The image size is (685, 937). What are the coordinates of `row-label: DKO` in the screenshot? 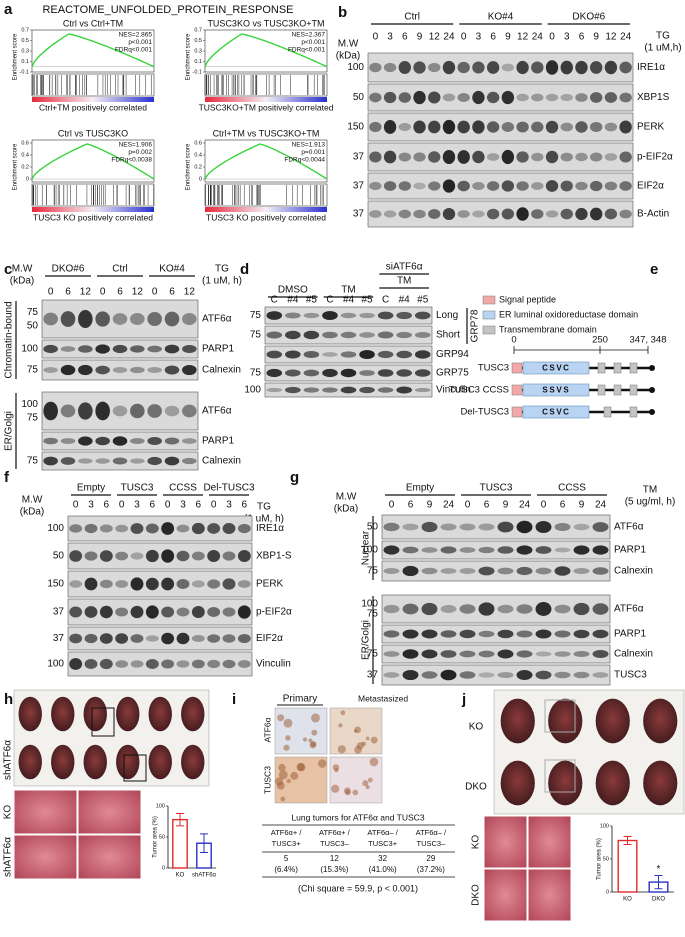 It's located at (476, 895).